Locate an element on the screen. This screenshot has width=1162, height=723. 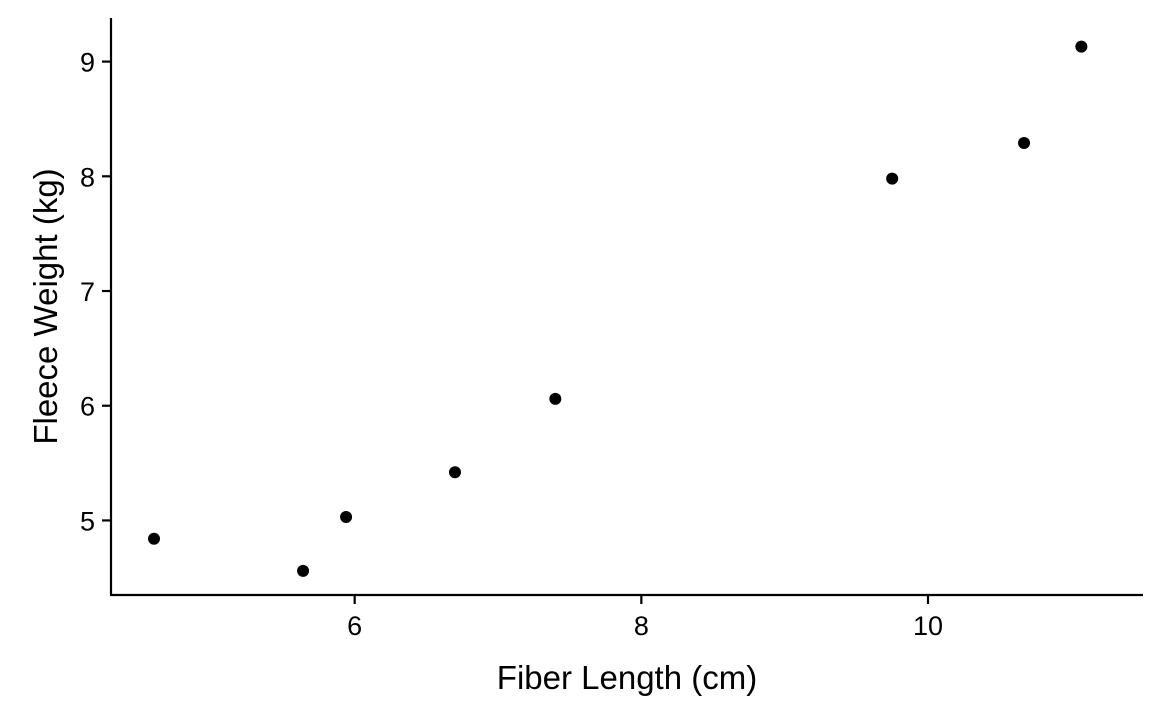
x-axis-title: Fiber Length (cm) is located at coordinates (627, 677).